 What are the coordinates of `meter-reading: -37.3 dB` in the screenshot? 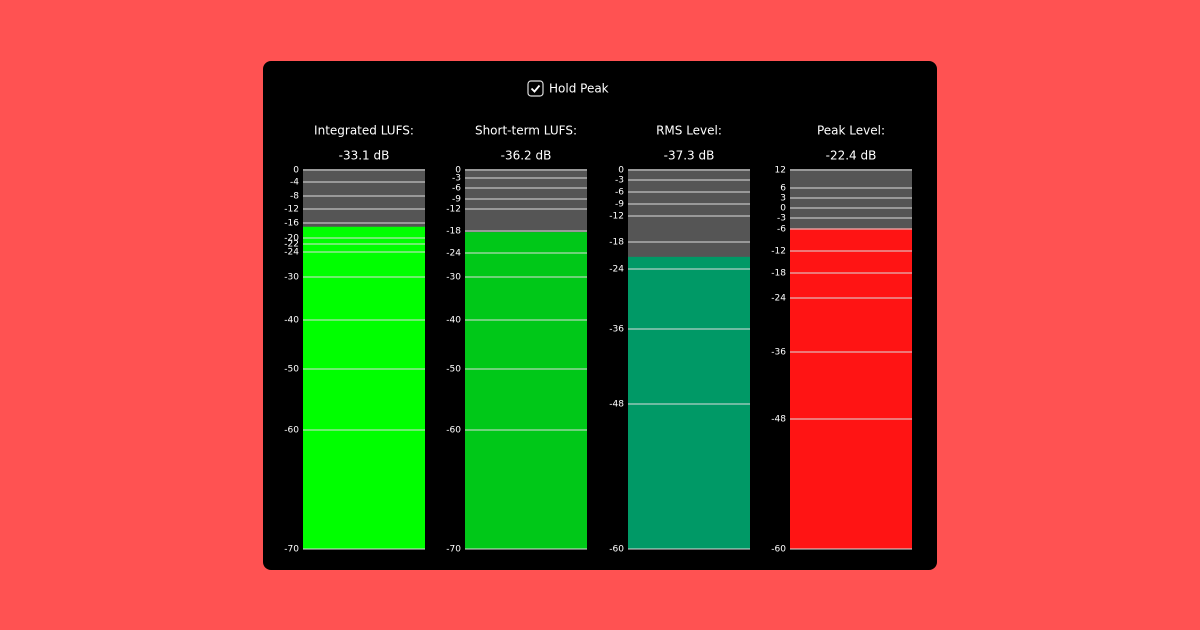 It's located at (689, 156).